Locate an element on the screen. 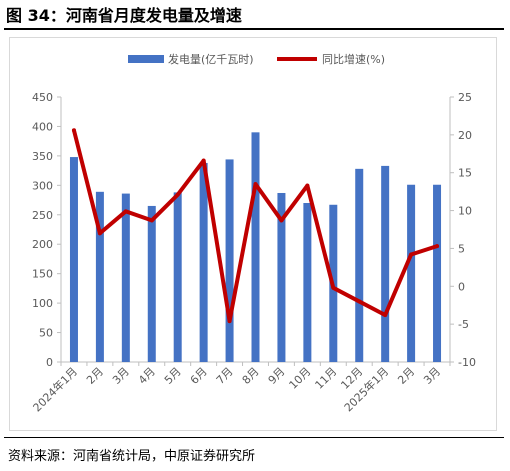 The height and width of the screenshot is (471, 510). x-tick-label: 7月 is located at coordinates (225, 376).